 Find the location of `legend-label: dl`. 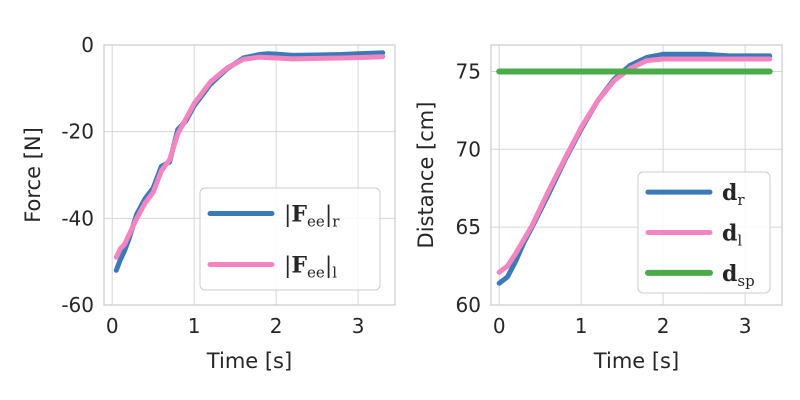

legend-label: dl is located at coordinates (732, 235).